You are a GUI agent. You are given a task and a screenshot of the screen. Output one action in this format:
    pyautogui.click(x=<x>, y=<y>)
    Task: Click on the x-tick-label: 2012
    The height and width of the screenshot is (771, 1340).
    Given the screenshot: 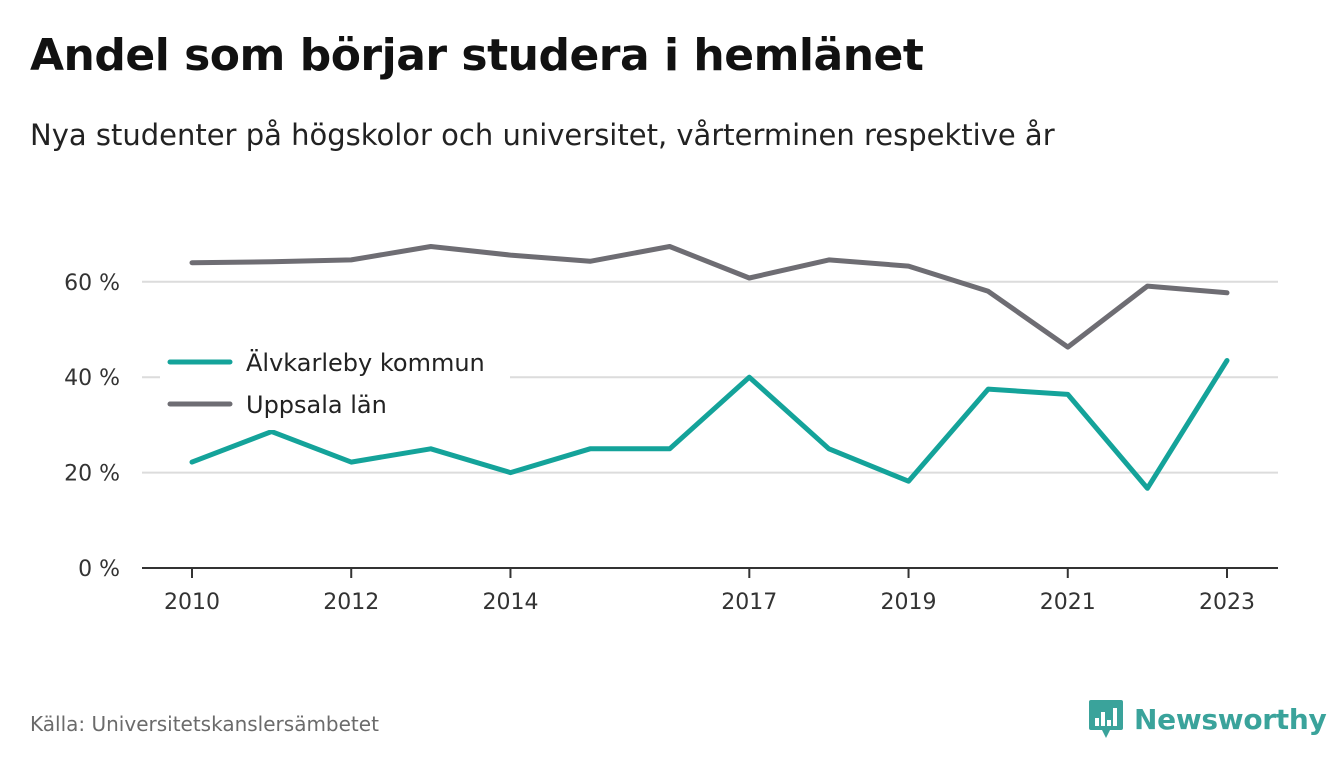 What is the action you would take?
    pyautogui.click(x=351, y=602)
    